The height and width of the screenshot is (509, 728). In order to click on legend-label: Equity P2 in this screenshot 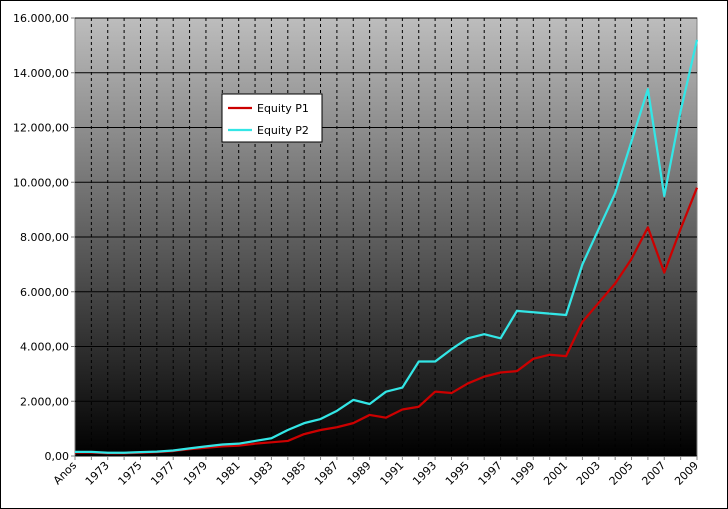, I will do `click(283, 130)`.